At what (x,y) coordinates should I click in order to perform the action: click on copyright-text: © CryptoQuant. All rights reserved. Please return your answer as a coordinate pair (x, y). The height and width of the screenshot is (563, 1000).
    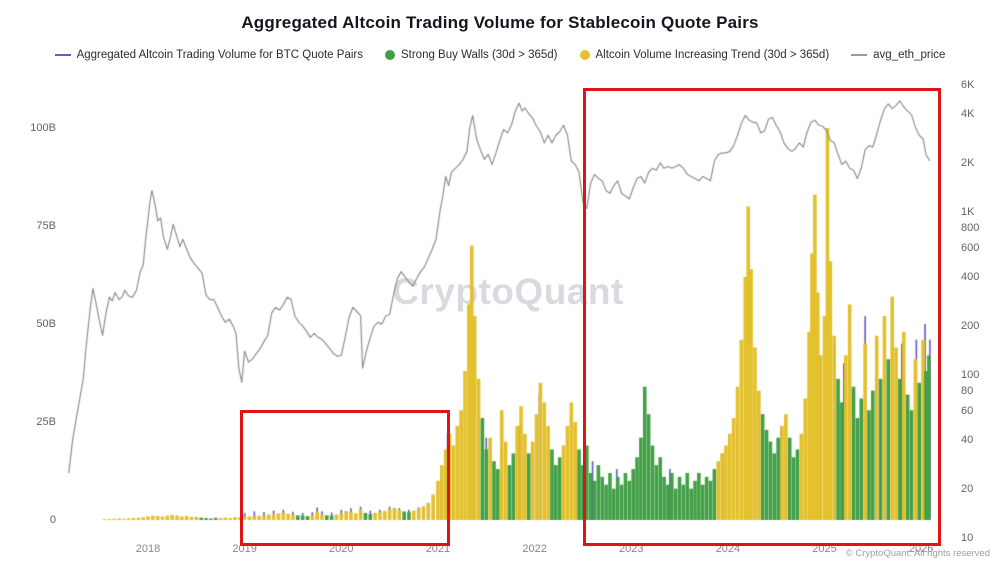
    Looking at the image, I should click on (917, 553).